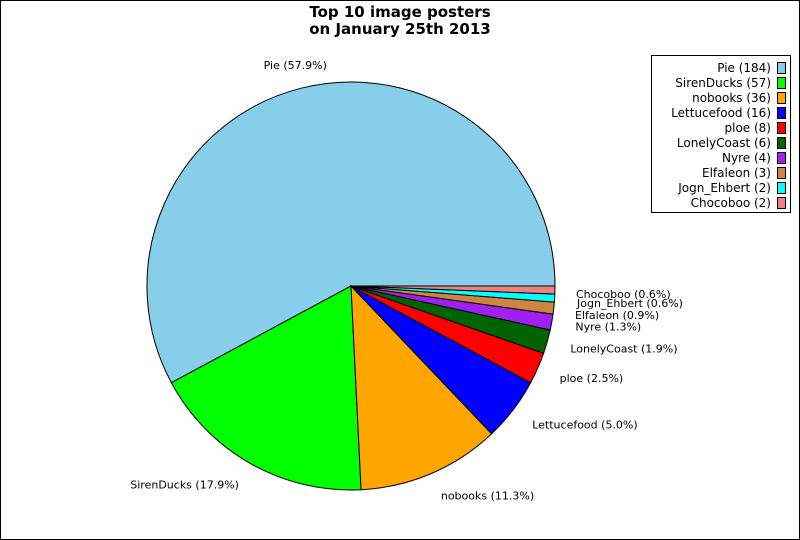  I want to click on legend-item-nyre: Nyre (4), so click(754, 157).